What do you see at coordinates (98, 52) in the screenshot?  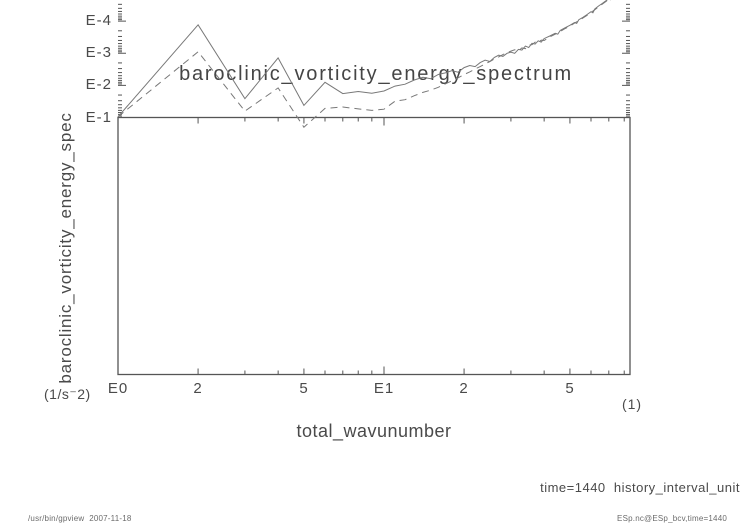 I see `y-tick-label: E-3` at bounding box center [98, 52].